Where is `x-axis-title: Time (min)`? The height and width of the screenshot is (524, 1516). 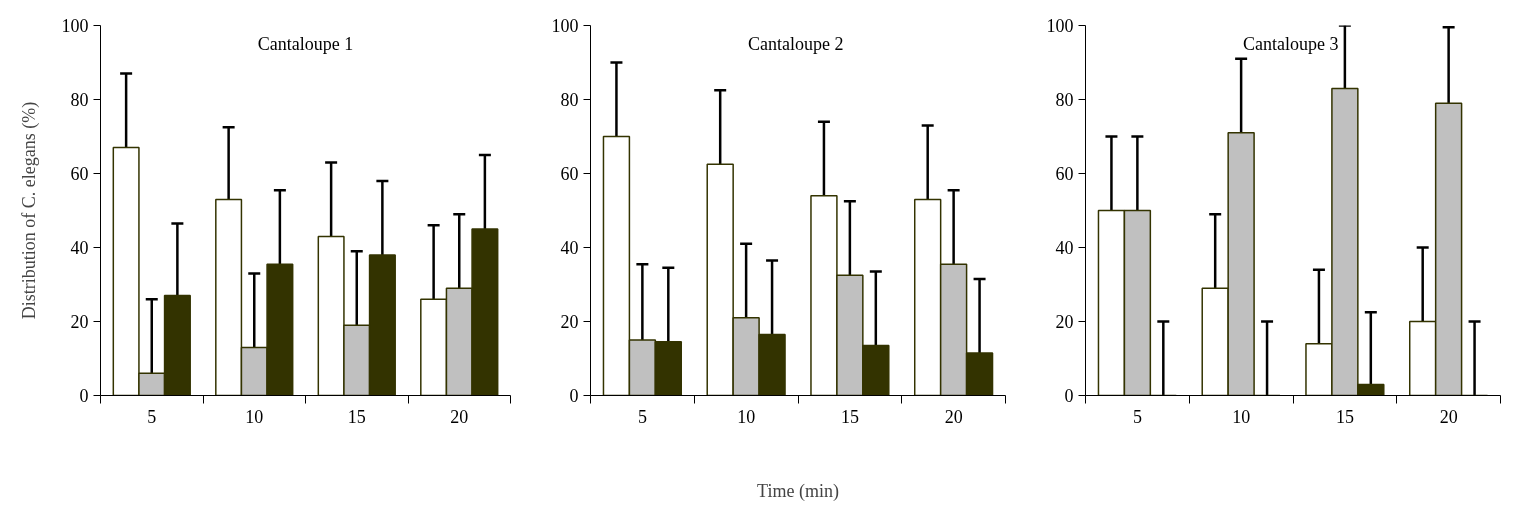
x-axis-title: Time (min) is located at coordinates (798, 491).